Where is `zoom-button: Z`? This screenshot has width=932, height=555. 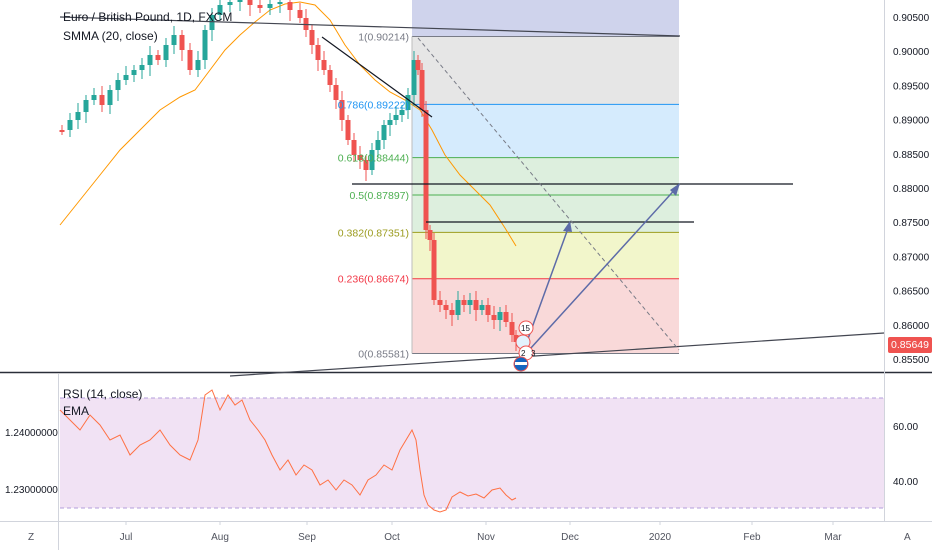 zoom-button: Z is located at coordinates (31, 537).